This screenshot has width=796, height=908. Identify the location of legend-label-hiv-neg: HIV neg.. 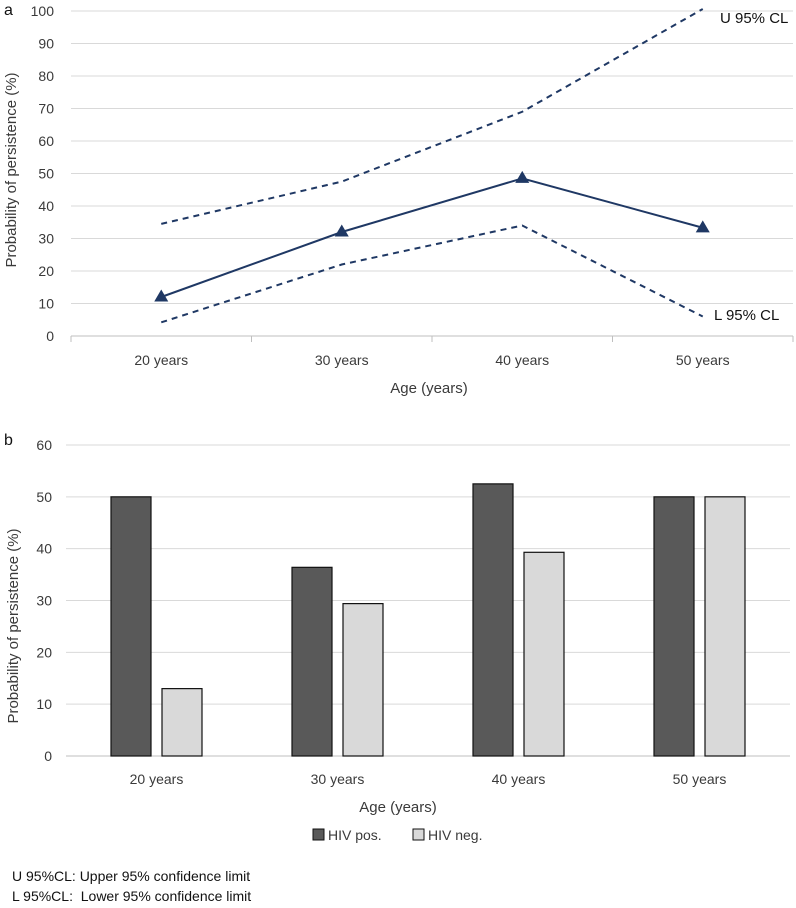
(455, 835).